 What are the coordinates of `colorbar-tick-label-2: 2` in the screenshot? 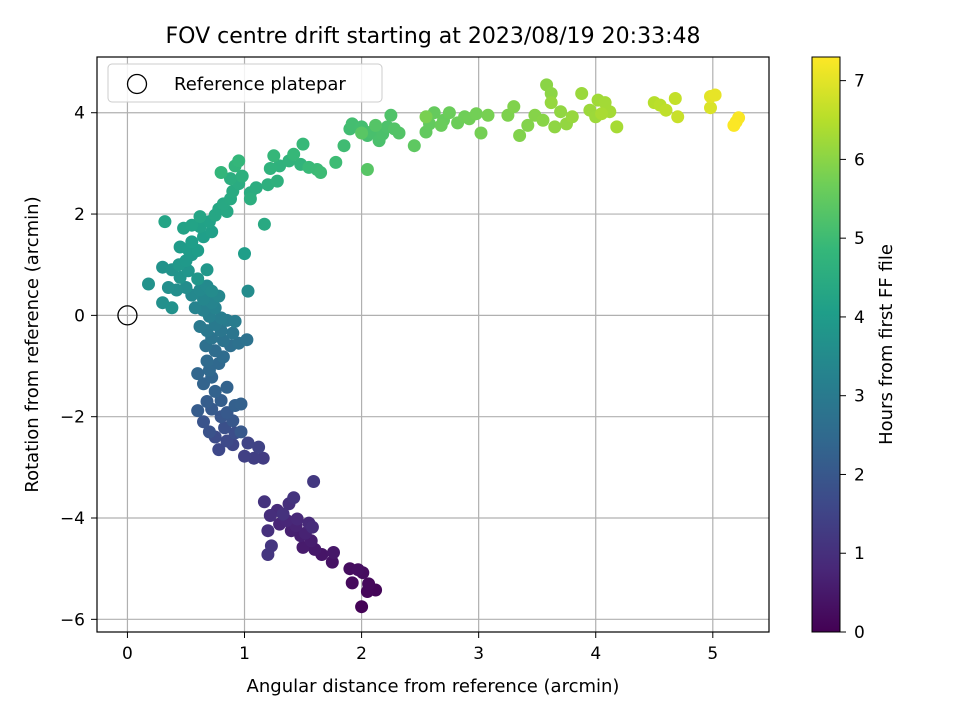 It's located at (859, 475).